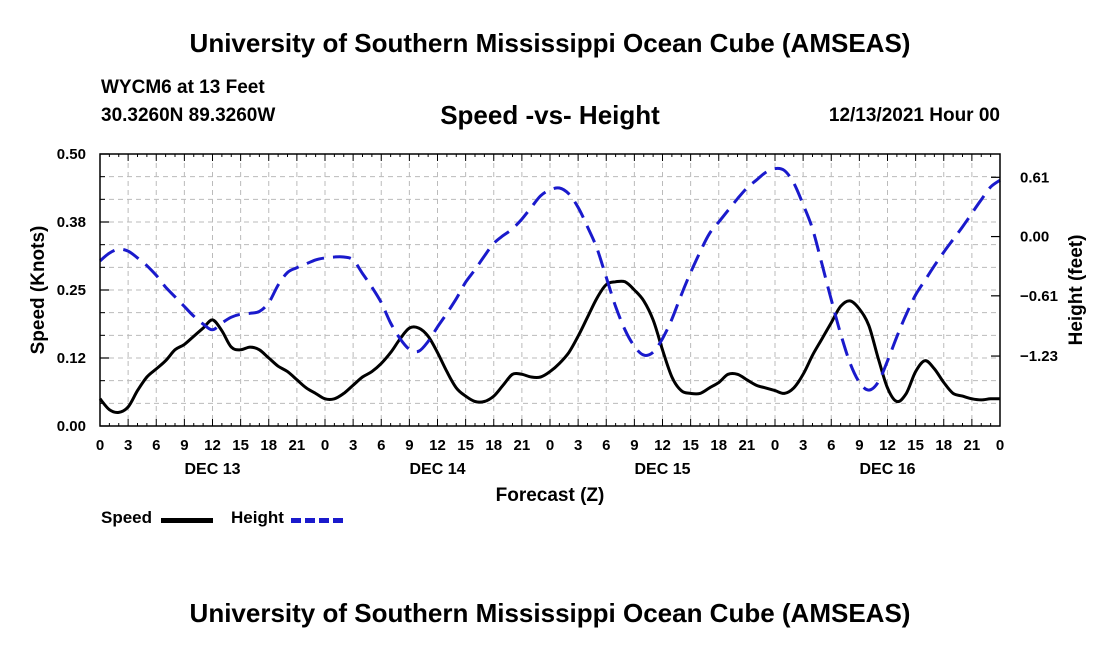 This screenshot has height=650, width=1100. I want to click on y-left-tick-label: 0.25, so click(71, 290).